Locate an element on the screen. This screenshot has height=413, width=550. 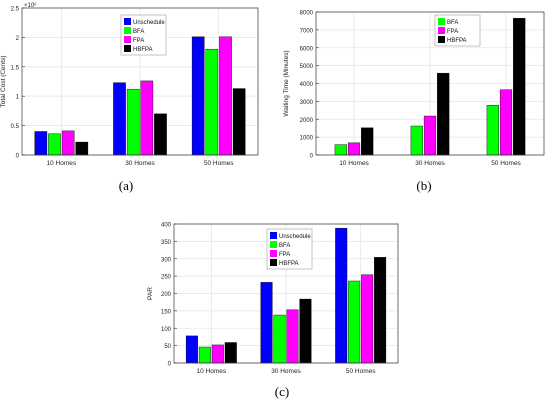
chart-2-ytick-label: 50 is located at coordinates (167, 347).